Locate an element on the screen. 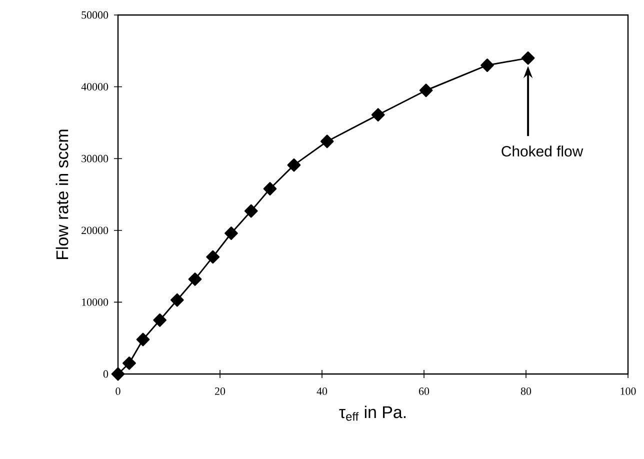 The height and width of the screenshot is (459, 644). y-tick-label: 20000 is located at coordinates (95, 230).